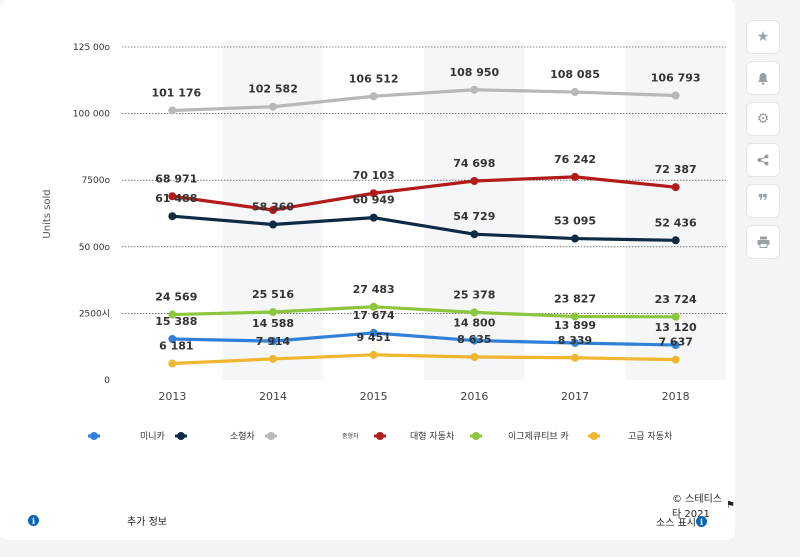  I want to click on x-tick-label: 2014, so click(273, 396).